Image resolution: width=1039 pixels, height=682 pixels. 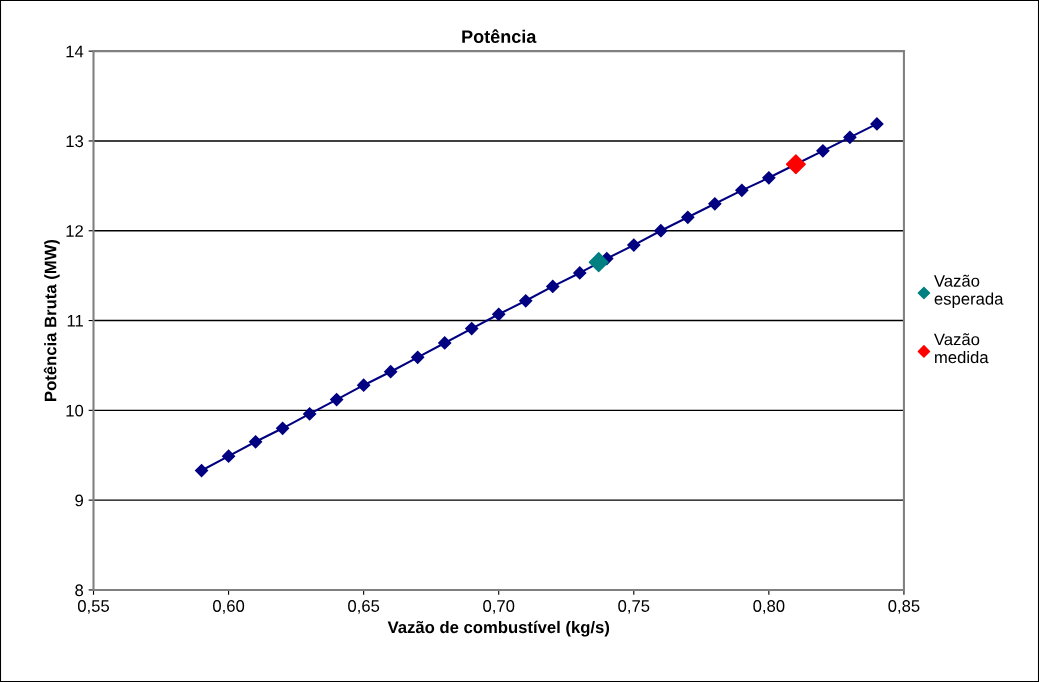 What do you see at coordinates (75, 51) in the screenshot?
I see `y-tick-label: 14` at bounding box center [75, 51].